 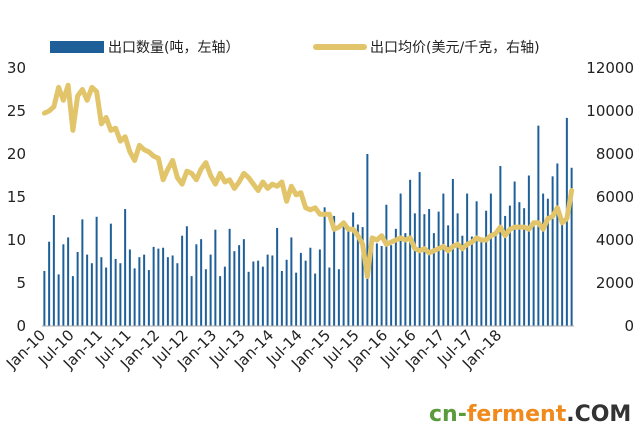 I want to click on y-left-tick-label: 30, so click(x=16, y=68).